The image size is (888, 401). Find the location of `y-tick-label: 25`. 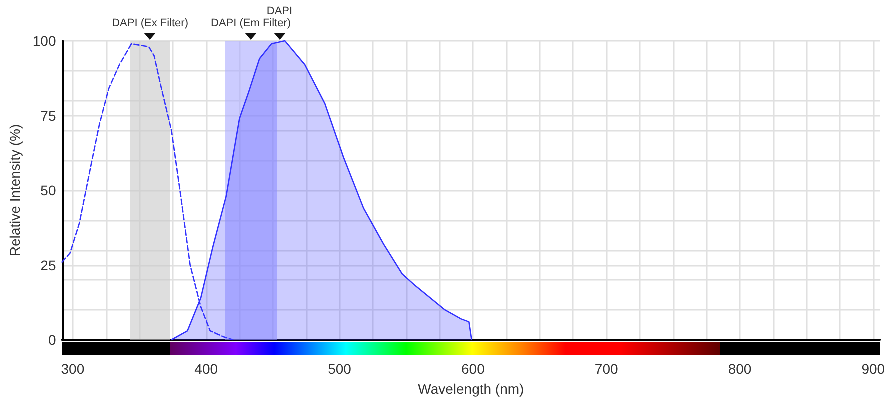

y-tick-label: 25 is located at coordinates (48, 265).